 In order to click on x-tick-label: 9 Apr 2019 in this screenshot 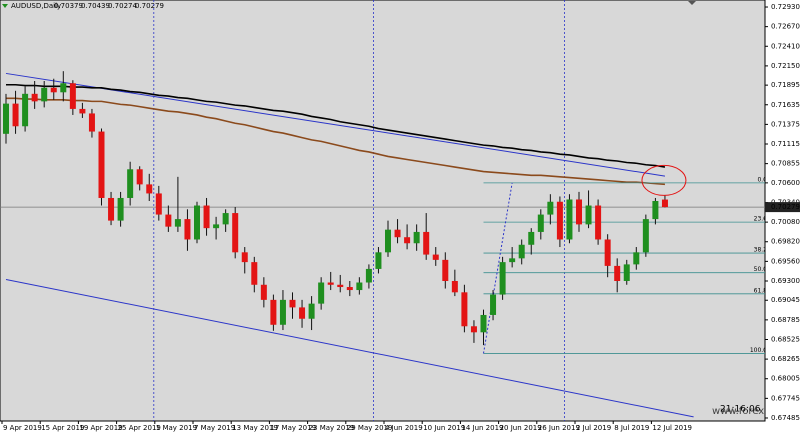, I will do `click(22, 428)`.